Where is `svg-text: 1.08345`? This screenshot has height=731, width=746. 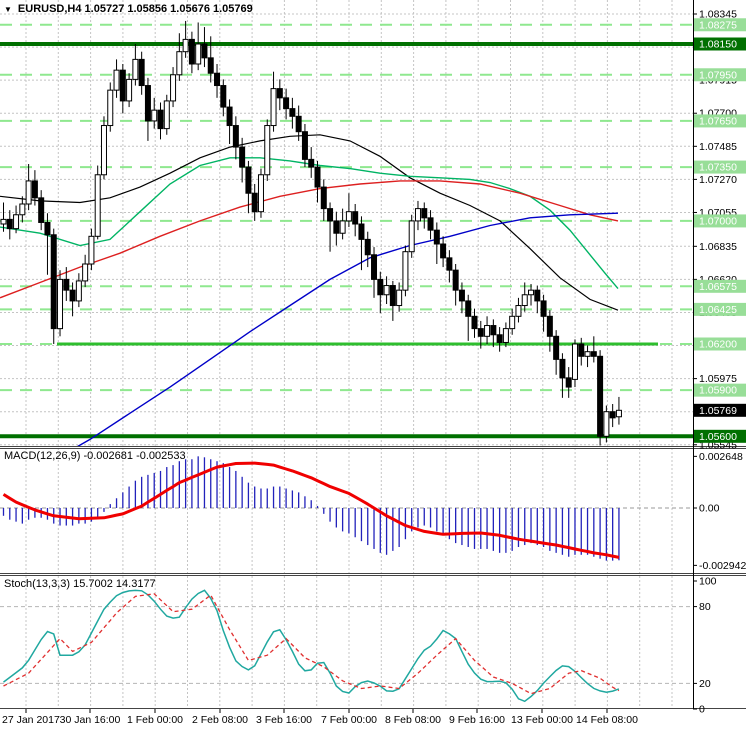
svg-text: 1.08345 is located at coordinates (718, 15).